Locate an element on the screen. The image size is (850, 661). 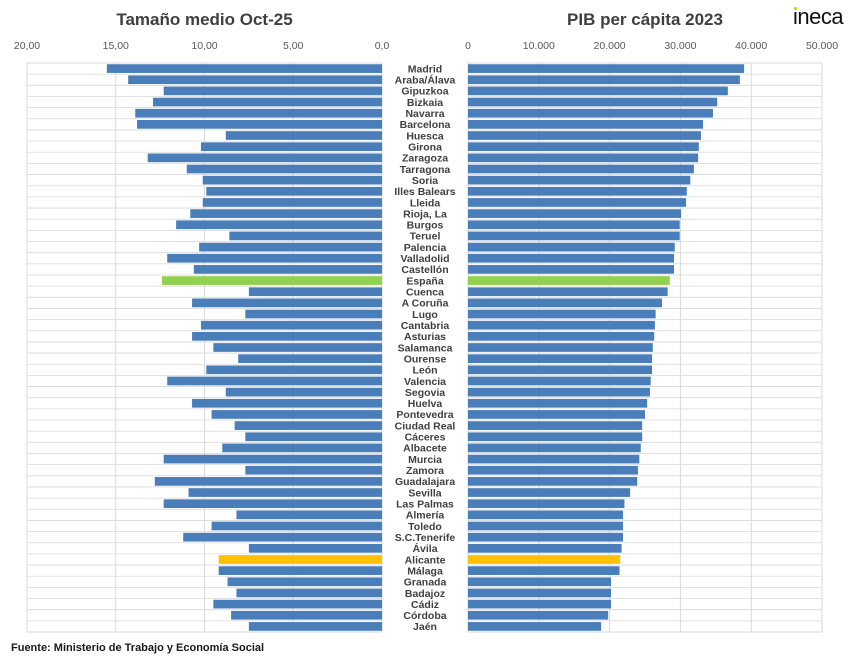
right-tick-label: 40.000 is located at coordinates (751, 46).